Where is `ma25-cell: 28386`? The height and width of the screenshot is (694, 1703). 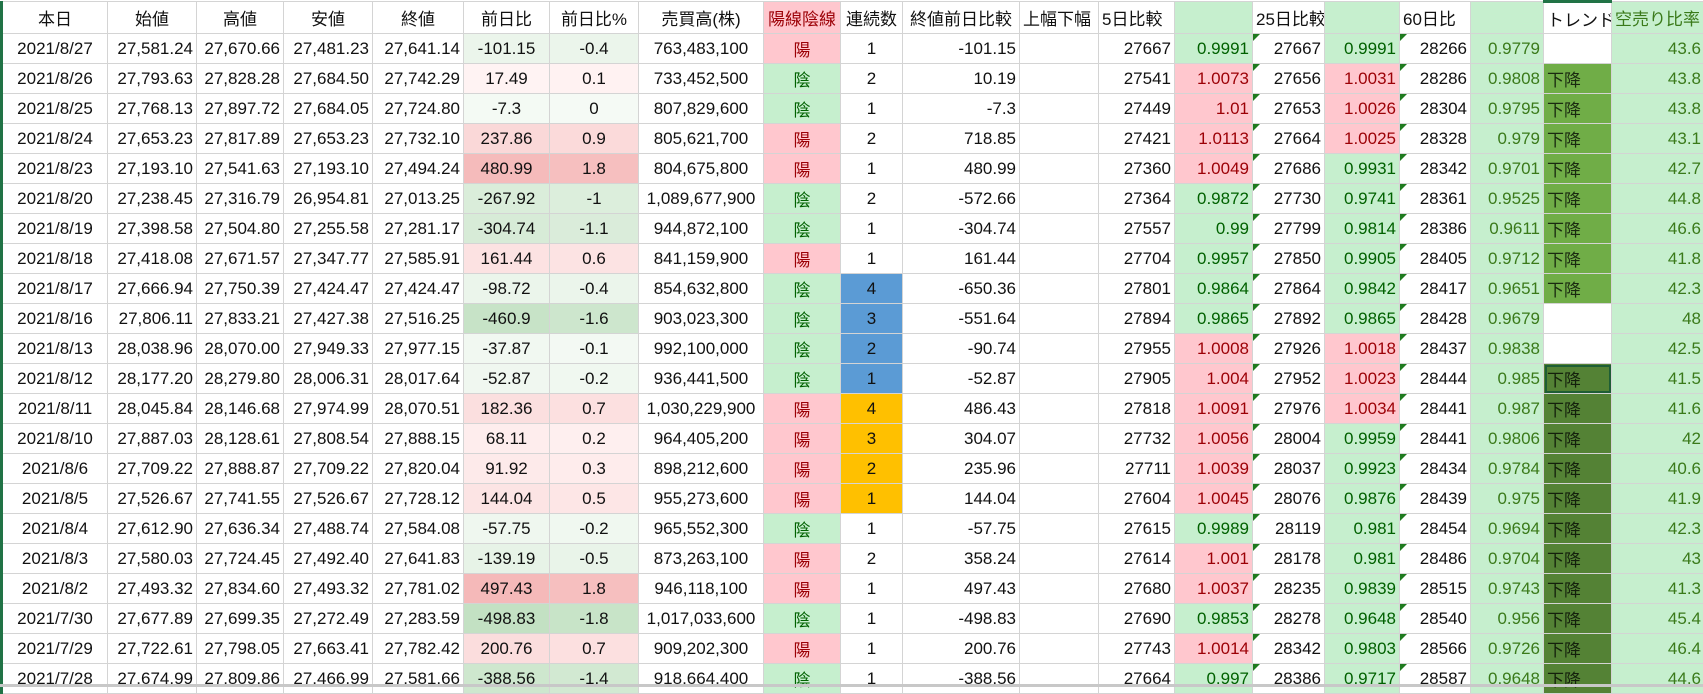 ma25-cell: 28386 is located at coordinates (1289, 679).